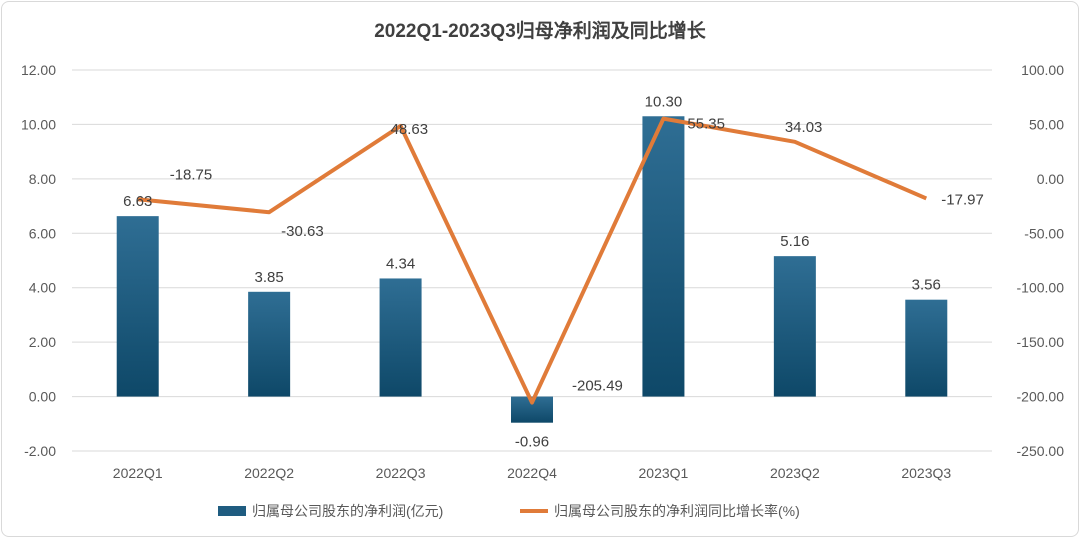  What do you see at coordinates (1042, 70) in the screenshot?
I see `right-axis-tick-label: 100.00` at bounding box center [1042, 70].